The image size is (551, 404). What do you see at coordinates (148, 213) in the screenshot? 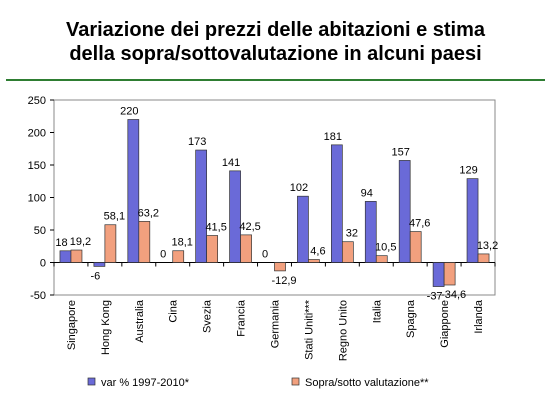
I see `data-label-sopra-sotto: 63,2` at bounding box center [148, 213].